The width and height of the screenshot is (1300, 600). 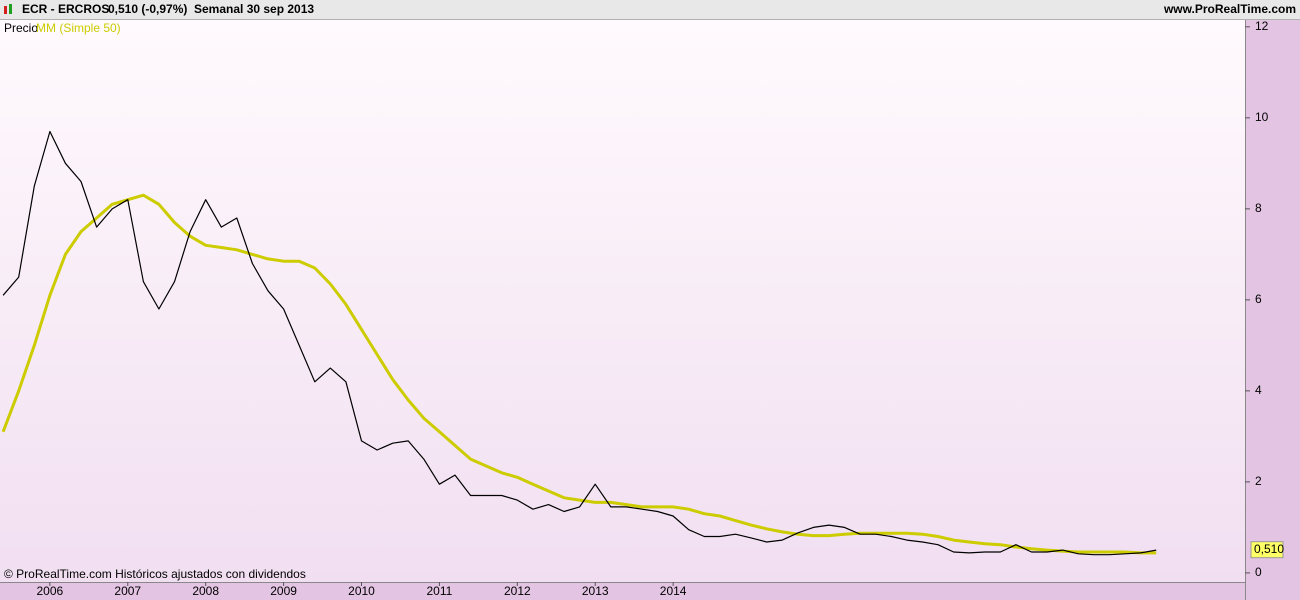 What do you see at coordinates (595, 591) in the screenshot?
I see `x-tick-label: 2013` at bounding box center [595, 591].